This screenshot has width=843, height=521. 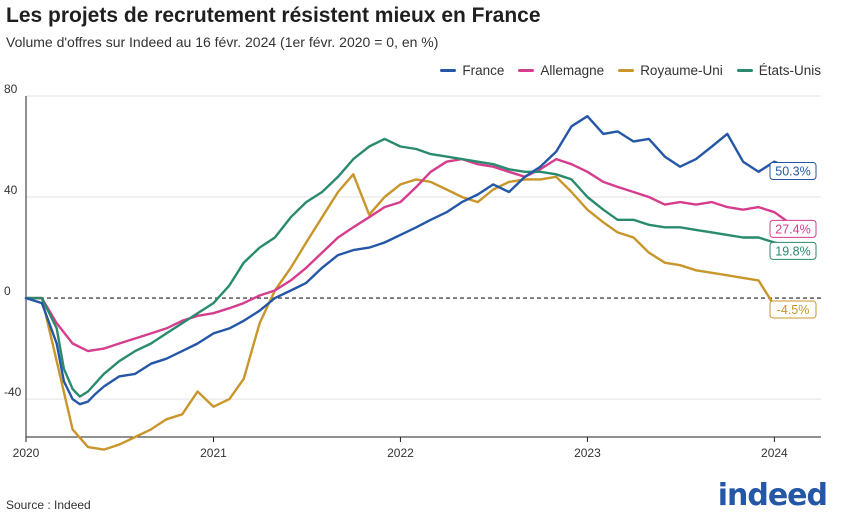 What do you see at coordinates (448, 70) in the screenshot?
I see `legend-swatch-france` at bounding box center [448, 70].